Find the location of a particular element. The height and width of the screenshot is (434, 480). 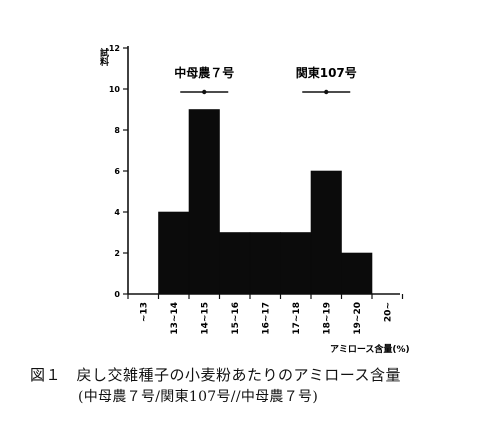

y-axis-label: 試料 is located at coordinates (103, 57).